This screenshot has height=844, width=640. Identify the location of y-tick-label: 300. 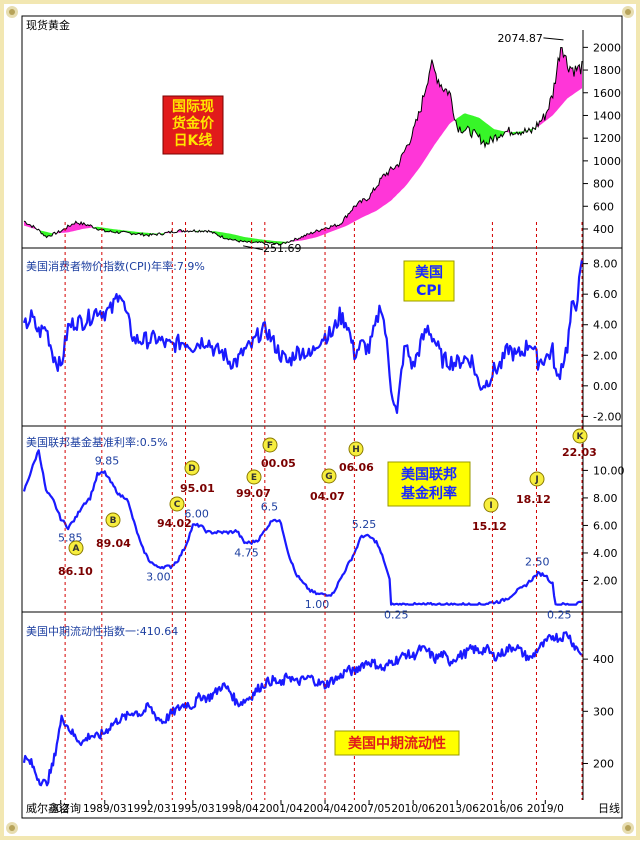
(603, 711).